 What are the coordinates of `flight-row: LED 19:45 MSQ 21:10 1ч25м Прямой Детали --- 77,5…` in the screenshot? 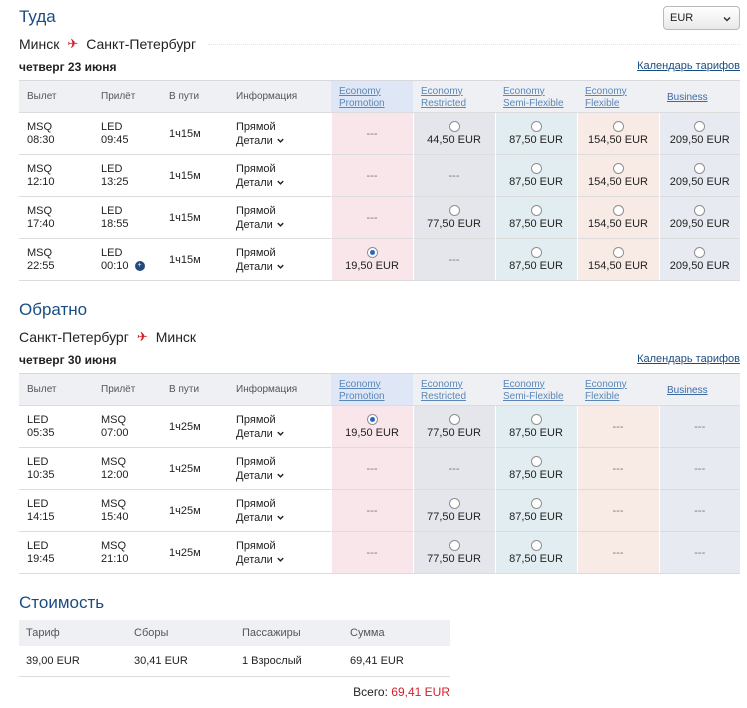 It's located at (379, 552).